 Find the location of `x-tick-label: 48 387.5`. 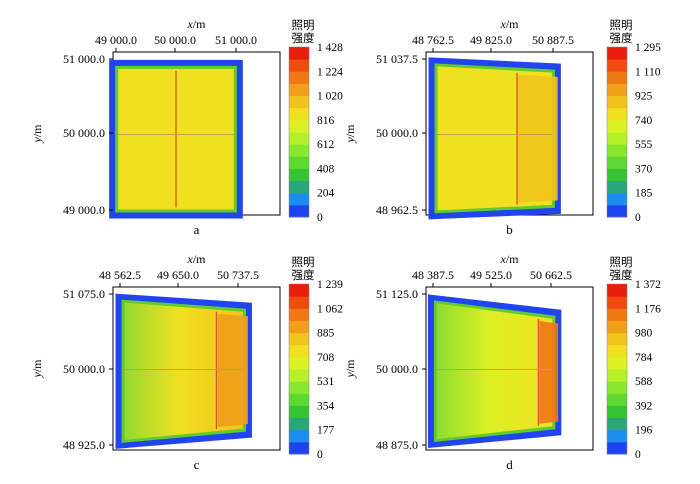

x-tick-label: 48 387.5 is located at coordinates (433, 275).